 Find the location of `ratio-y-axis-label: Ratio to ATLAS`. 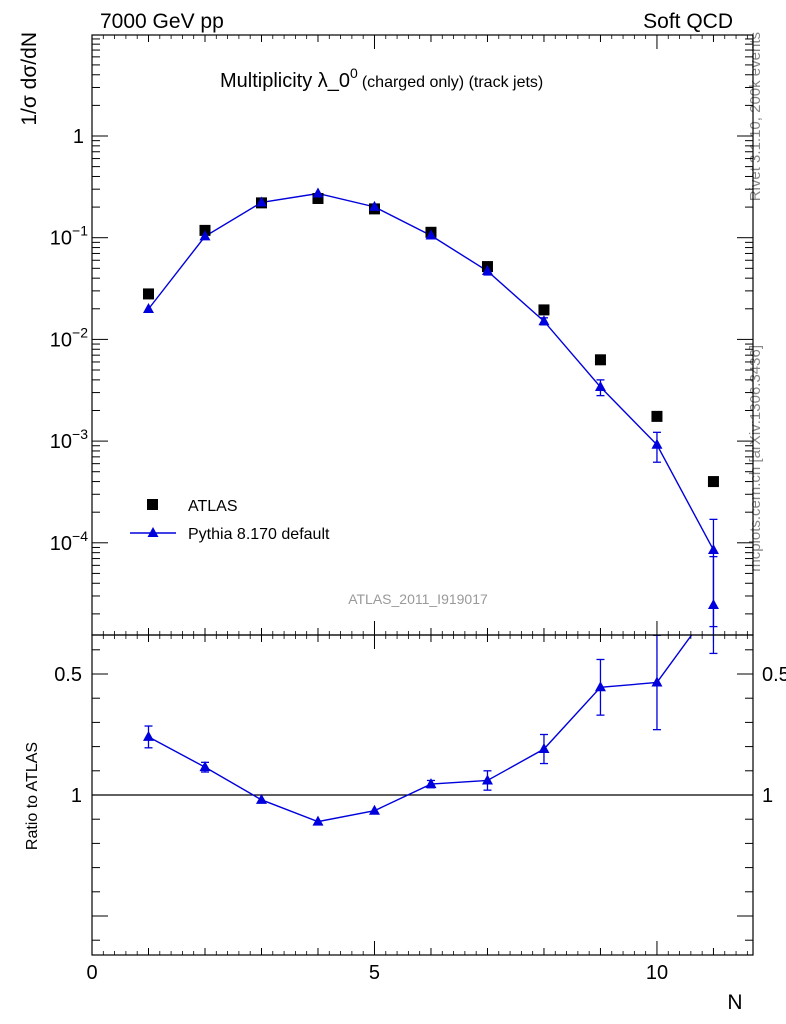

ratio-y-axis-label: Ratio to ATLAS is located at coordinates (32, 796).